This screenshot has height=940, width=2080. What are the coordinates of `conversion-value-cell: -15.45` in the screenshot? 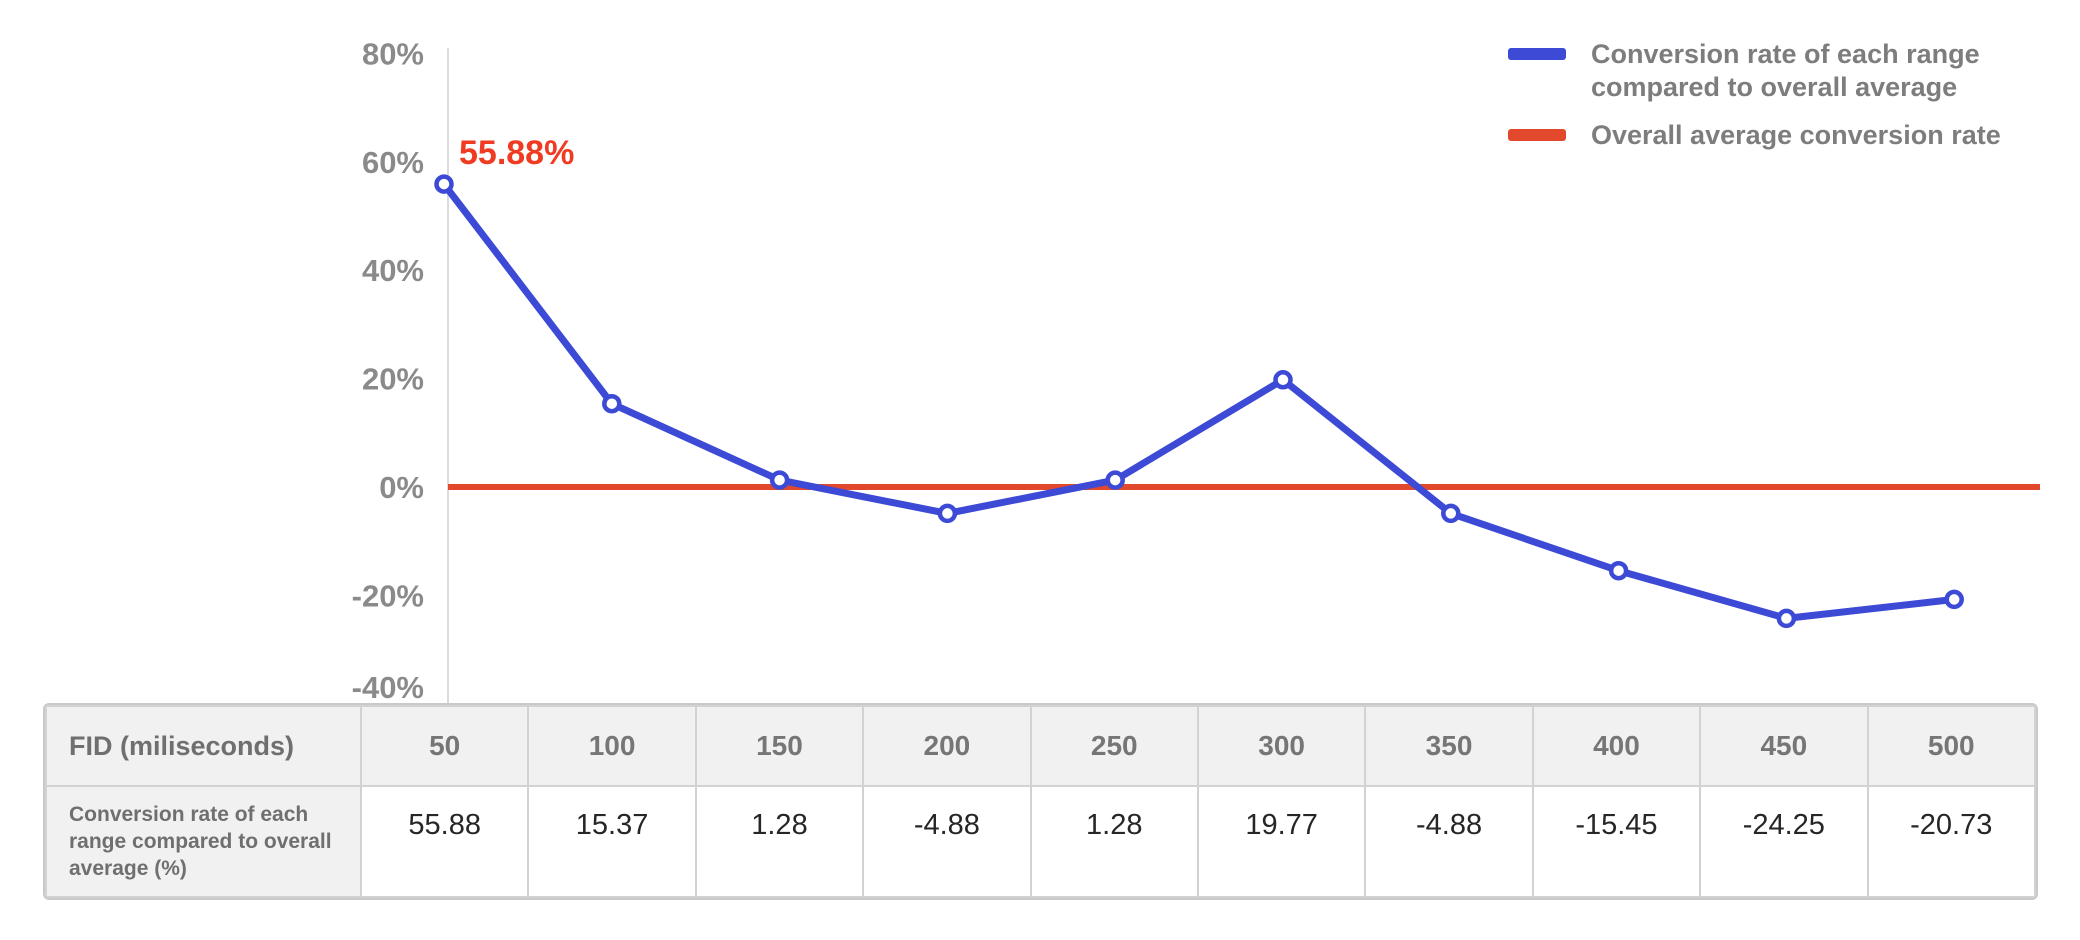 It's located at (1616, 841).